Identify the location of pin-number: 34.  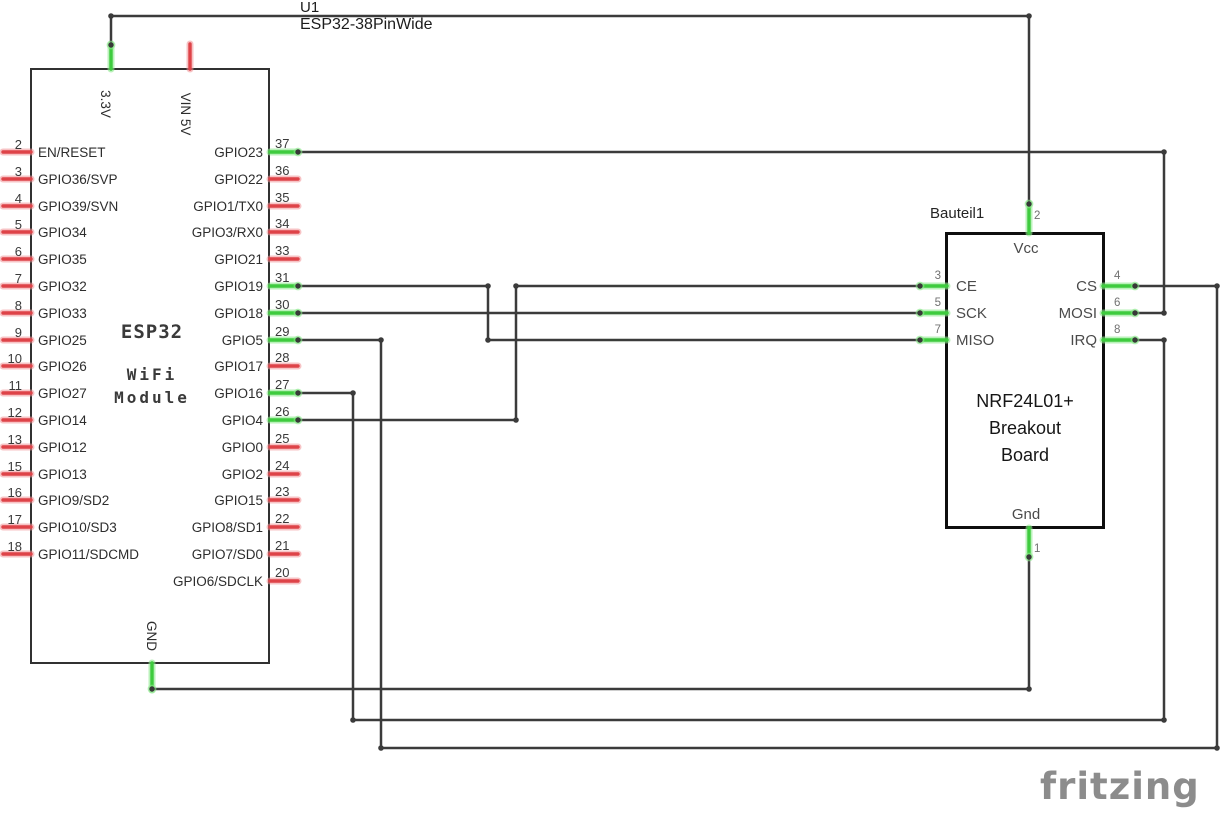
(282, 223).